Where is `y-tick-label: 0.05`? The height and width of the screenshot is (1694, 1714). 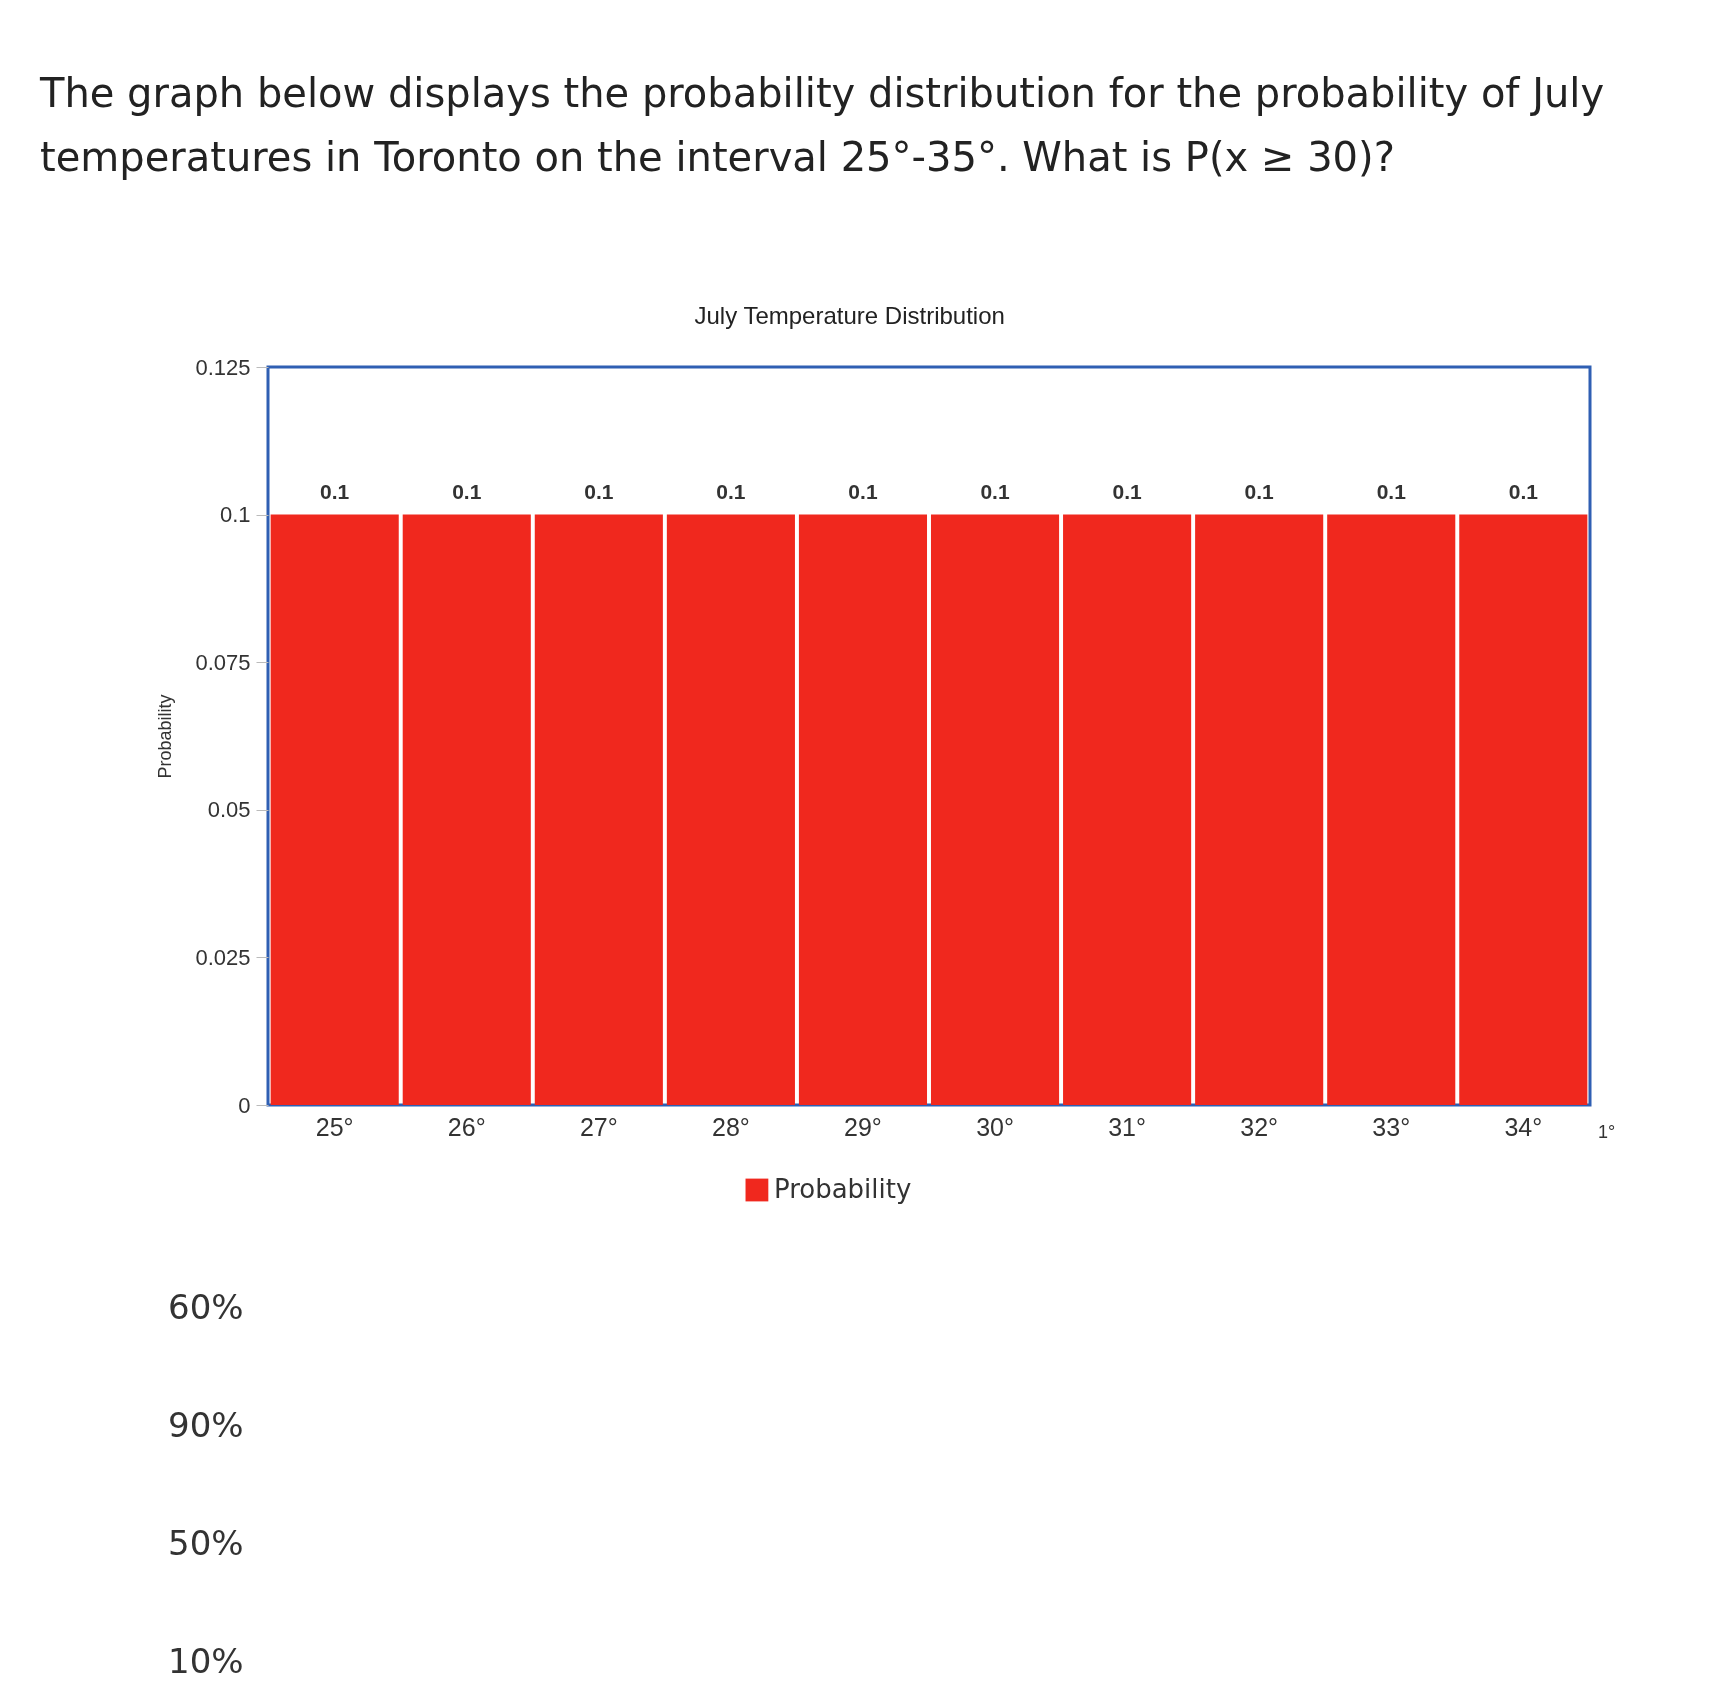 y-tick-label: 0.05 is located at coordinates (229, 810).